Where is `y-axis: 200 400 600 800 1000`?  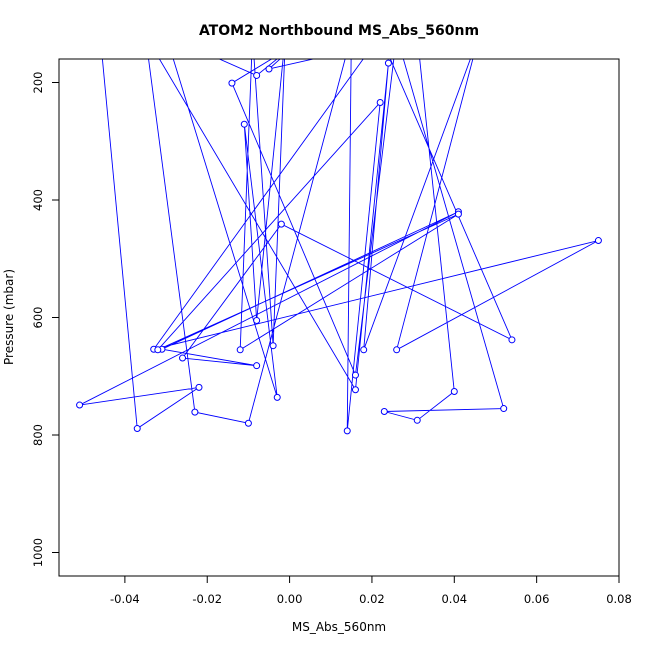
y-axis: 200 400 600 800 1000 is located at coordinates (45, 319).